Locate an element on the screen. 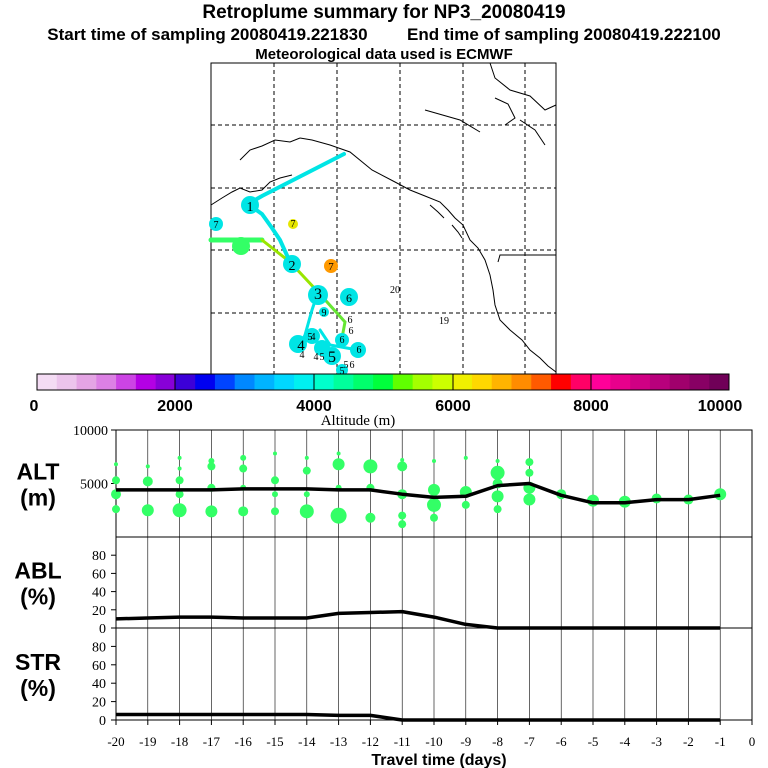  panel-ylabel: ABL is located at coordinates (37, 571).